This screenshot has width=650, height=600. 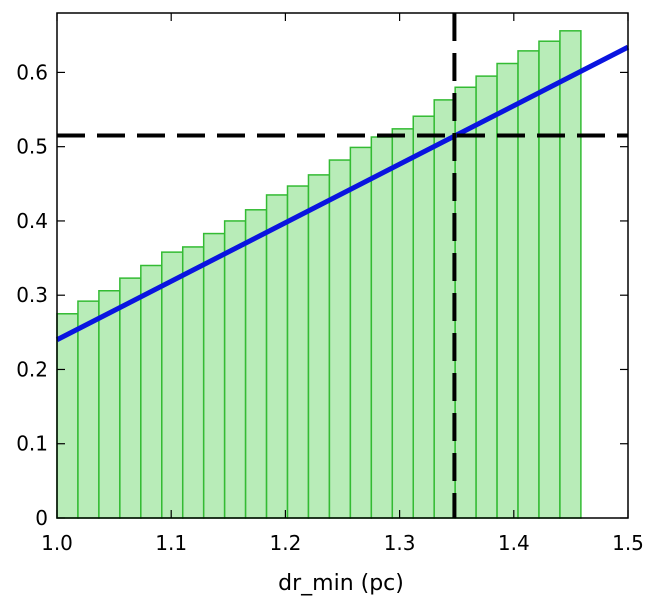 I want to click on y-tick-label: 0.2, so click(x=32, y=369).